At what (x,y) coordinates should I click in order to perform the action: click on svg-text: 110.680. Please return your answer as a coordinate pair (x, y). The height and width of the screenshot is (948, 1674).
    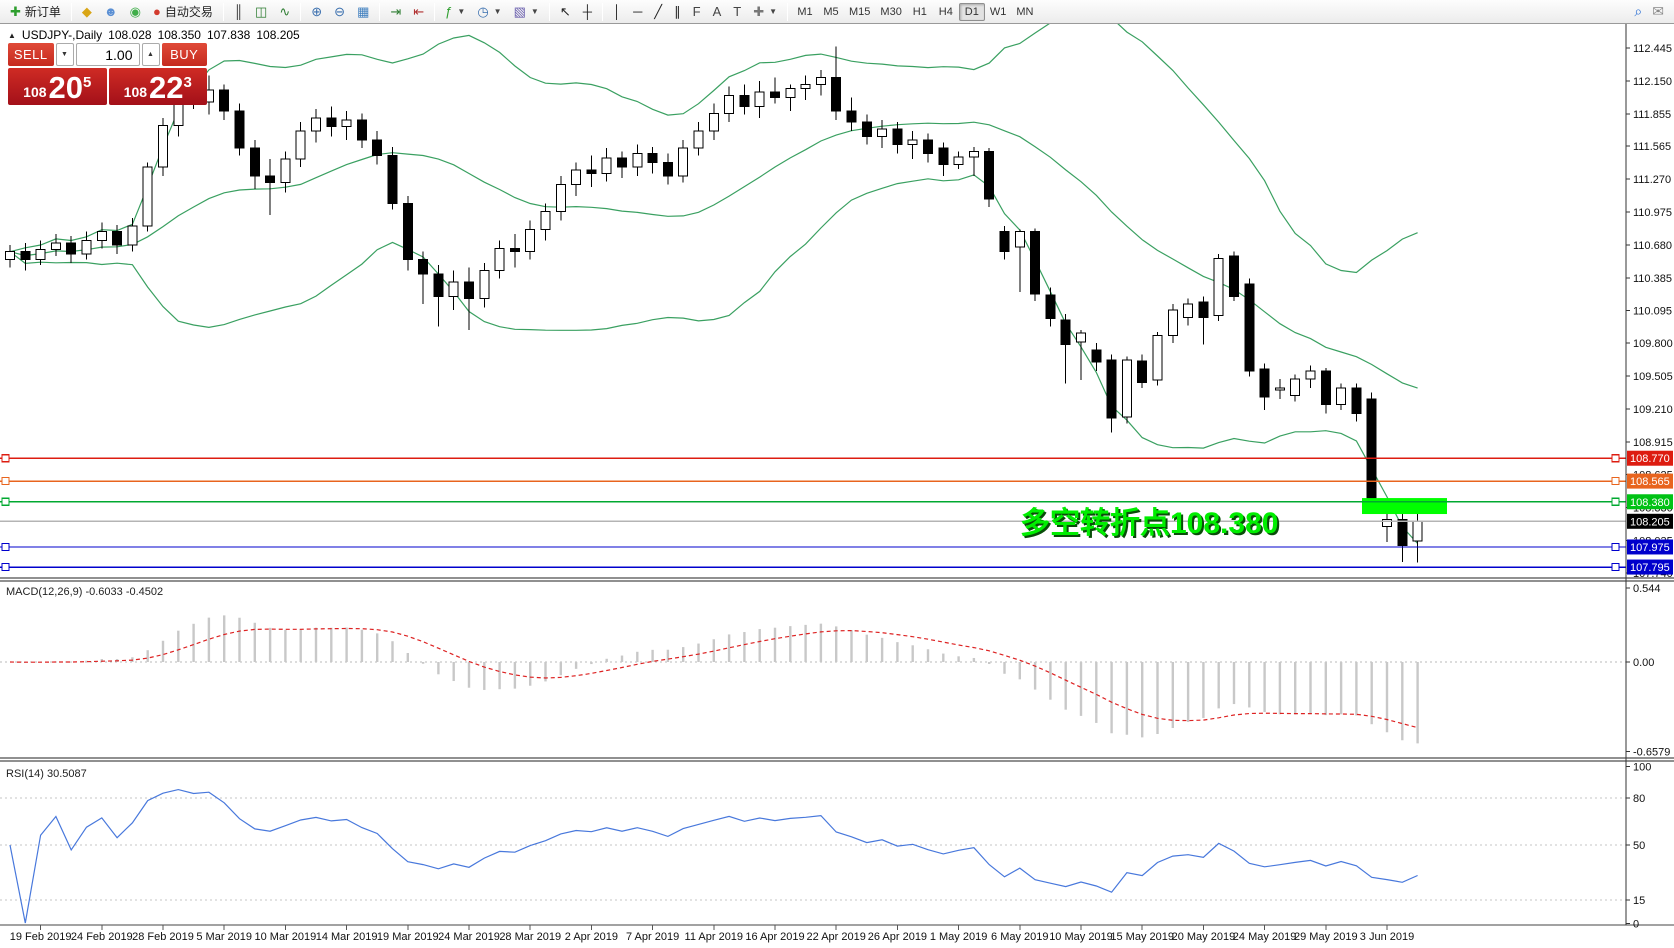
    Looking at the image, I should click on (1652, 246).